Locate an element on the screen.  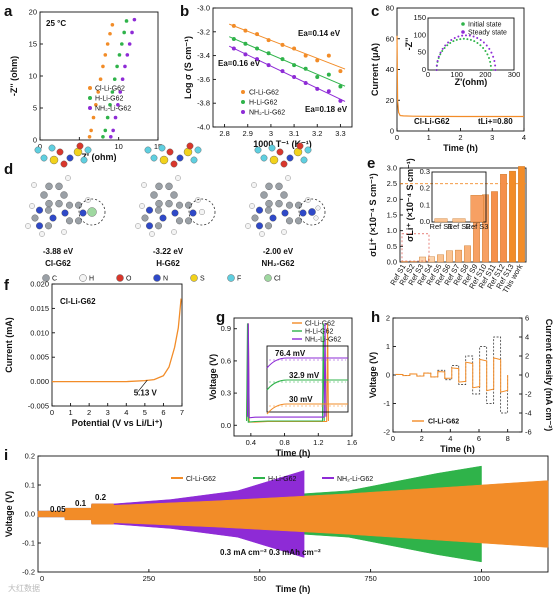
molecule-name-cl: Cl-G62 is located at coordinates (58, 263).